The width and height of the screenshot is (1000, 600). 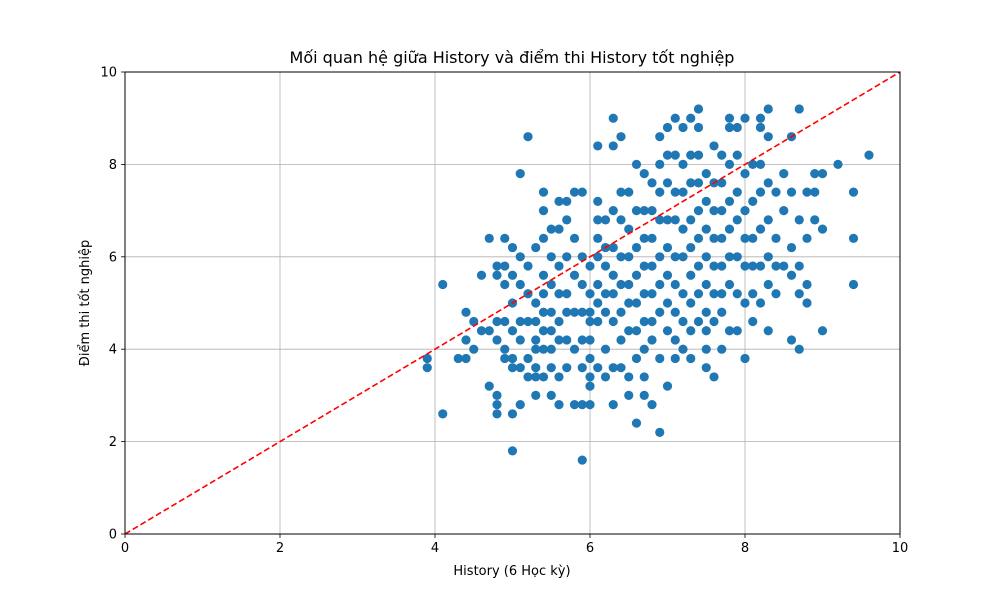 What do you see at coordinates (113, 535) in the screenshot?
I see `y-tick-label: 0` at bounding box center [113, 535].